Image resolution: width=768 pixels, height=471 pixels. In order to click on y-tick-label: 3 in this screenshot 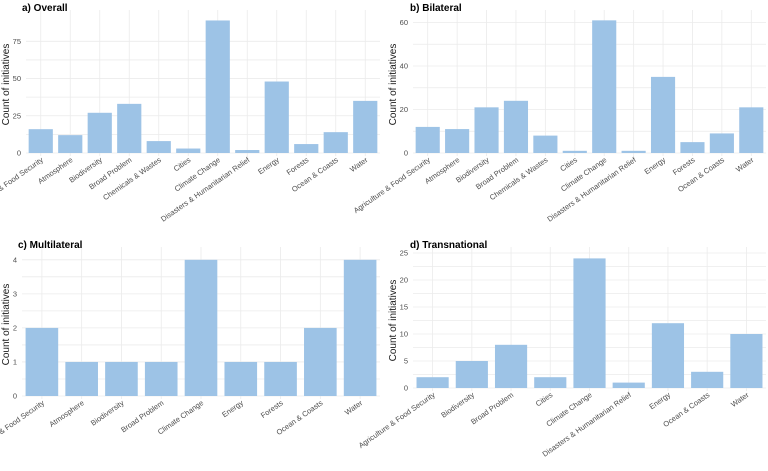, I will do `click(15, 293)`.